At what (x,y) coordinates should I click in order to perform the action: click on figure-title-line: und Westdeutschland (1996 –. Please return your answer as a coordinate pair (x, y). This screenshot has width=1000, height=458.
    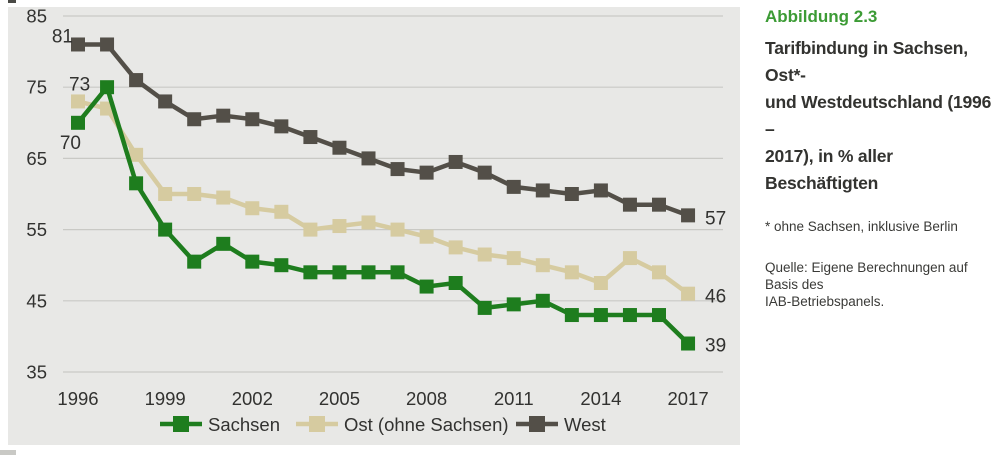
    Looking at the image, I should click on (878, 115).